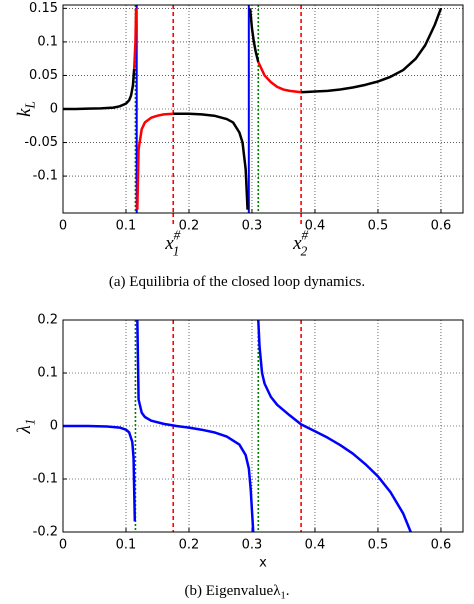 This screenshot has height=604, width=474. I want to click on y-axis-label-sub: L, so click(30, 105).